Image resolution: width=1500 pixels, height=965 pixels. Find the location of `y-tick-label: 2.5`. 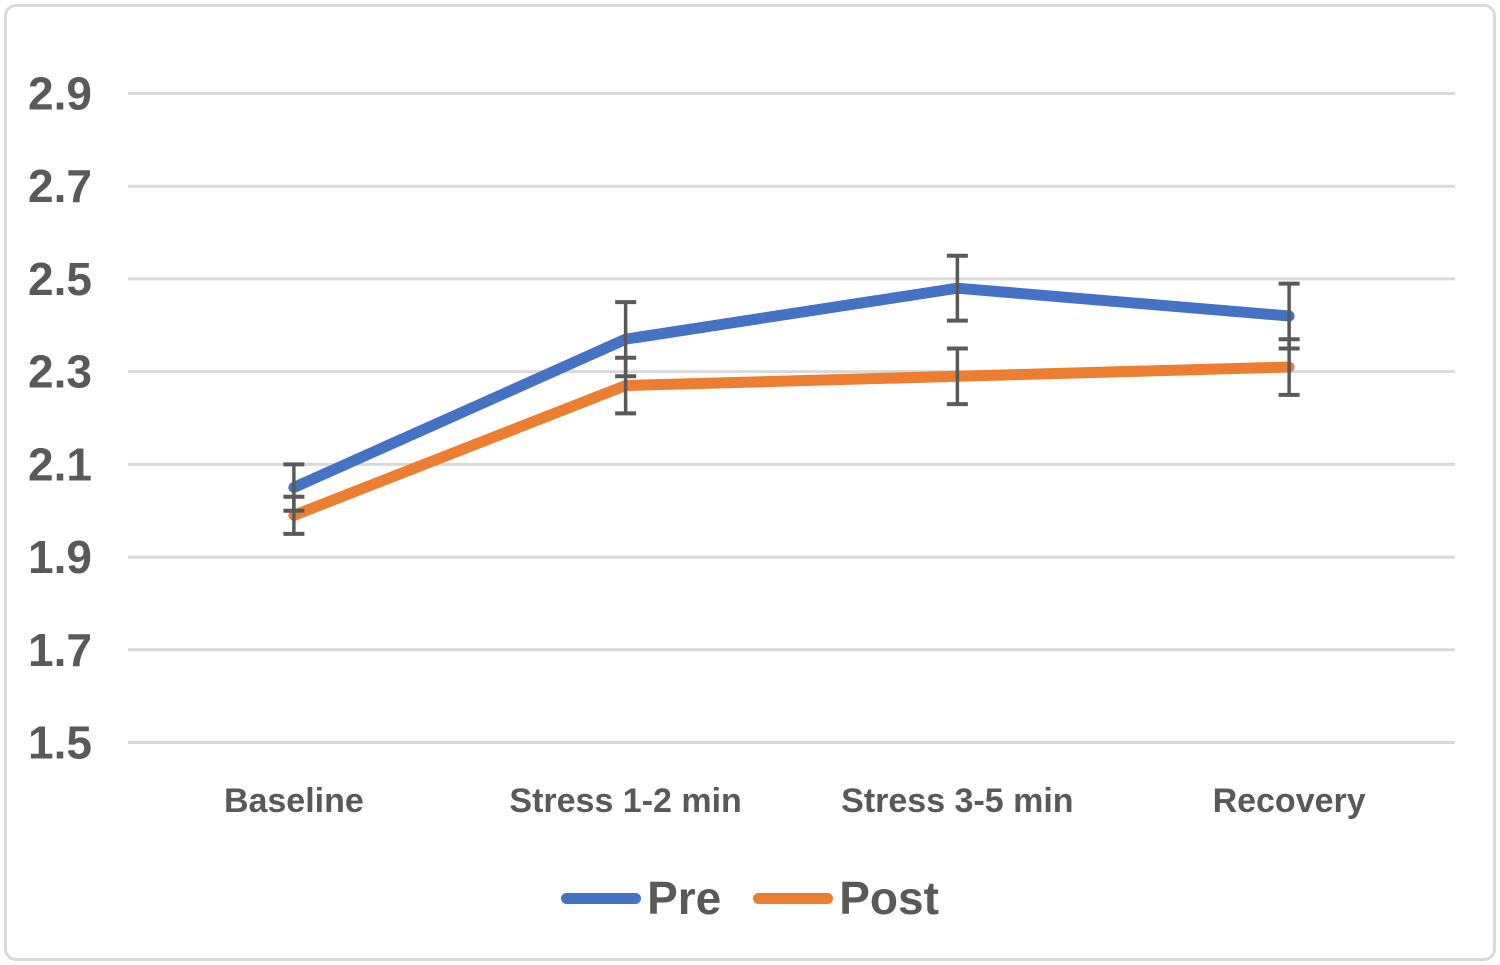

y-tick-label: 2.5 is located at coordinates (60, 279).